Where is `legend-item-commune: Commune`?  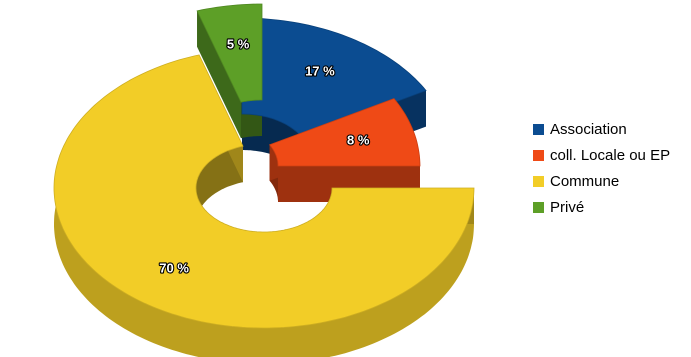
legend-item-commune: Commune is located at coordinates (601, 181).